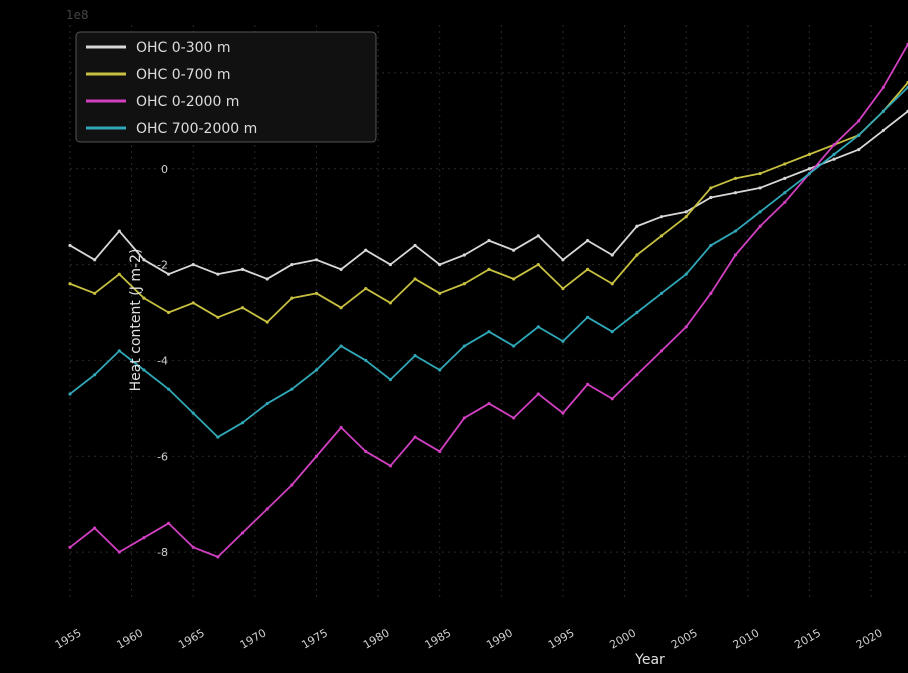 The height and width of the screenshot is (673, 908). Describe the element at coordinates (162, 552) in the screenshot. I see `y-tick-label: -8` at that location.